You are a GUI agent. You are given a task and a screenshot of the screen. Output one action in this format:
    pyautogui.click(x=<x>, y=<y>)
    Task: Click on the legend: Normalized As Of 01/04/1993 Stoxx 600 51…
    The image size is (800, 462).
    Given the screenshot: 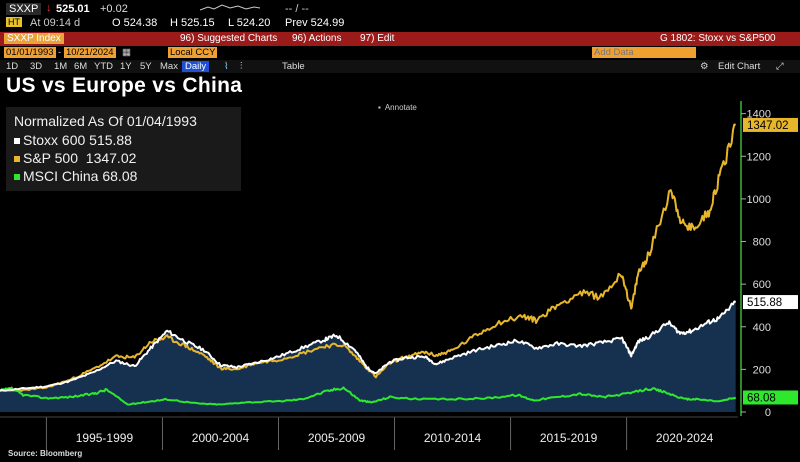 What is the action you would take?
    pyautogui.click(x=123, y=149)
    